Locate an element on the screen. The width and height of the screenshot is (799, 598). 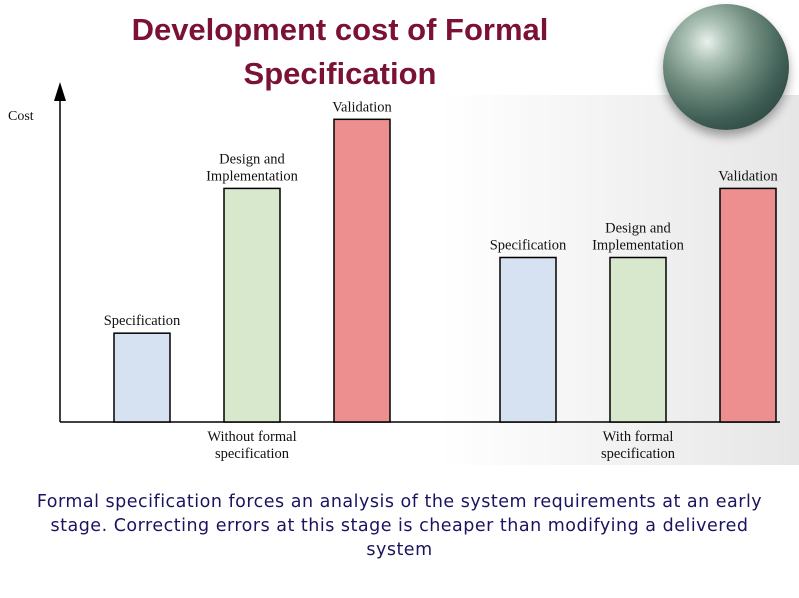
y-axis-label: Cost is located at coordinates (21, 116).